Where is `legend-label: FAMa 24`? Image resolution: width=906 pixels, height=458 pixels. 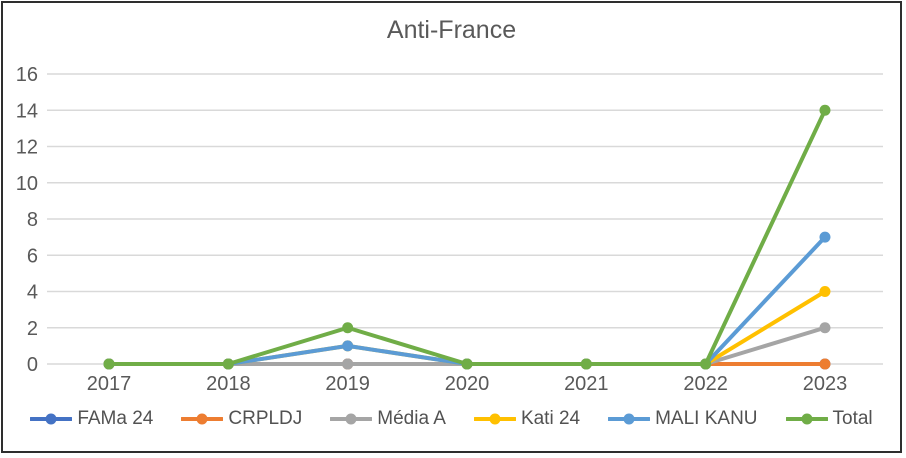 legend-label: FAMa 24 is located at coordinates (115, 418).